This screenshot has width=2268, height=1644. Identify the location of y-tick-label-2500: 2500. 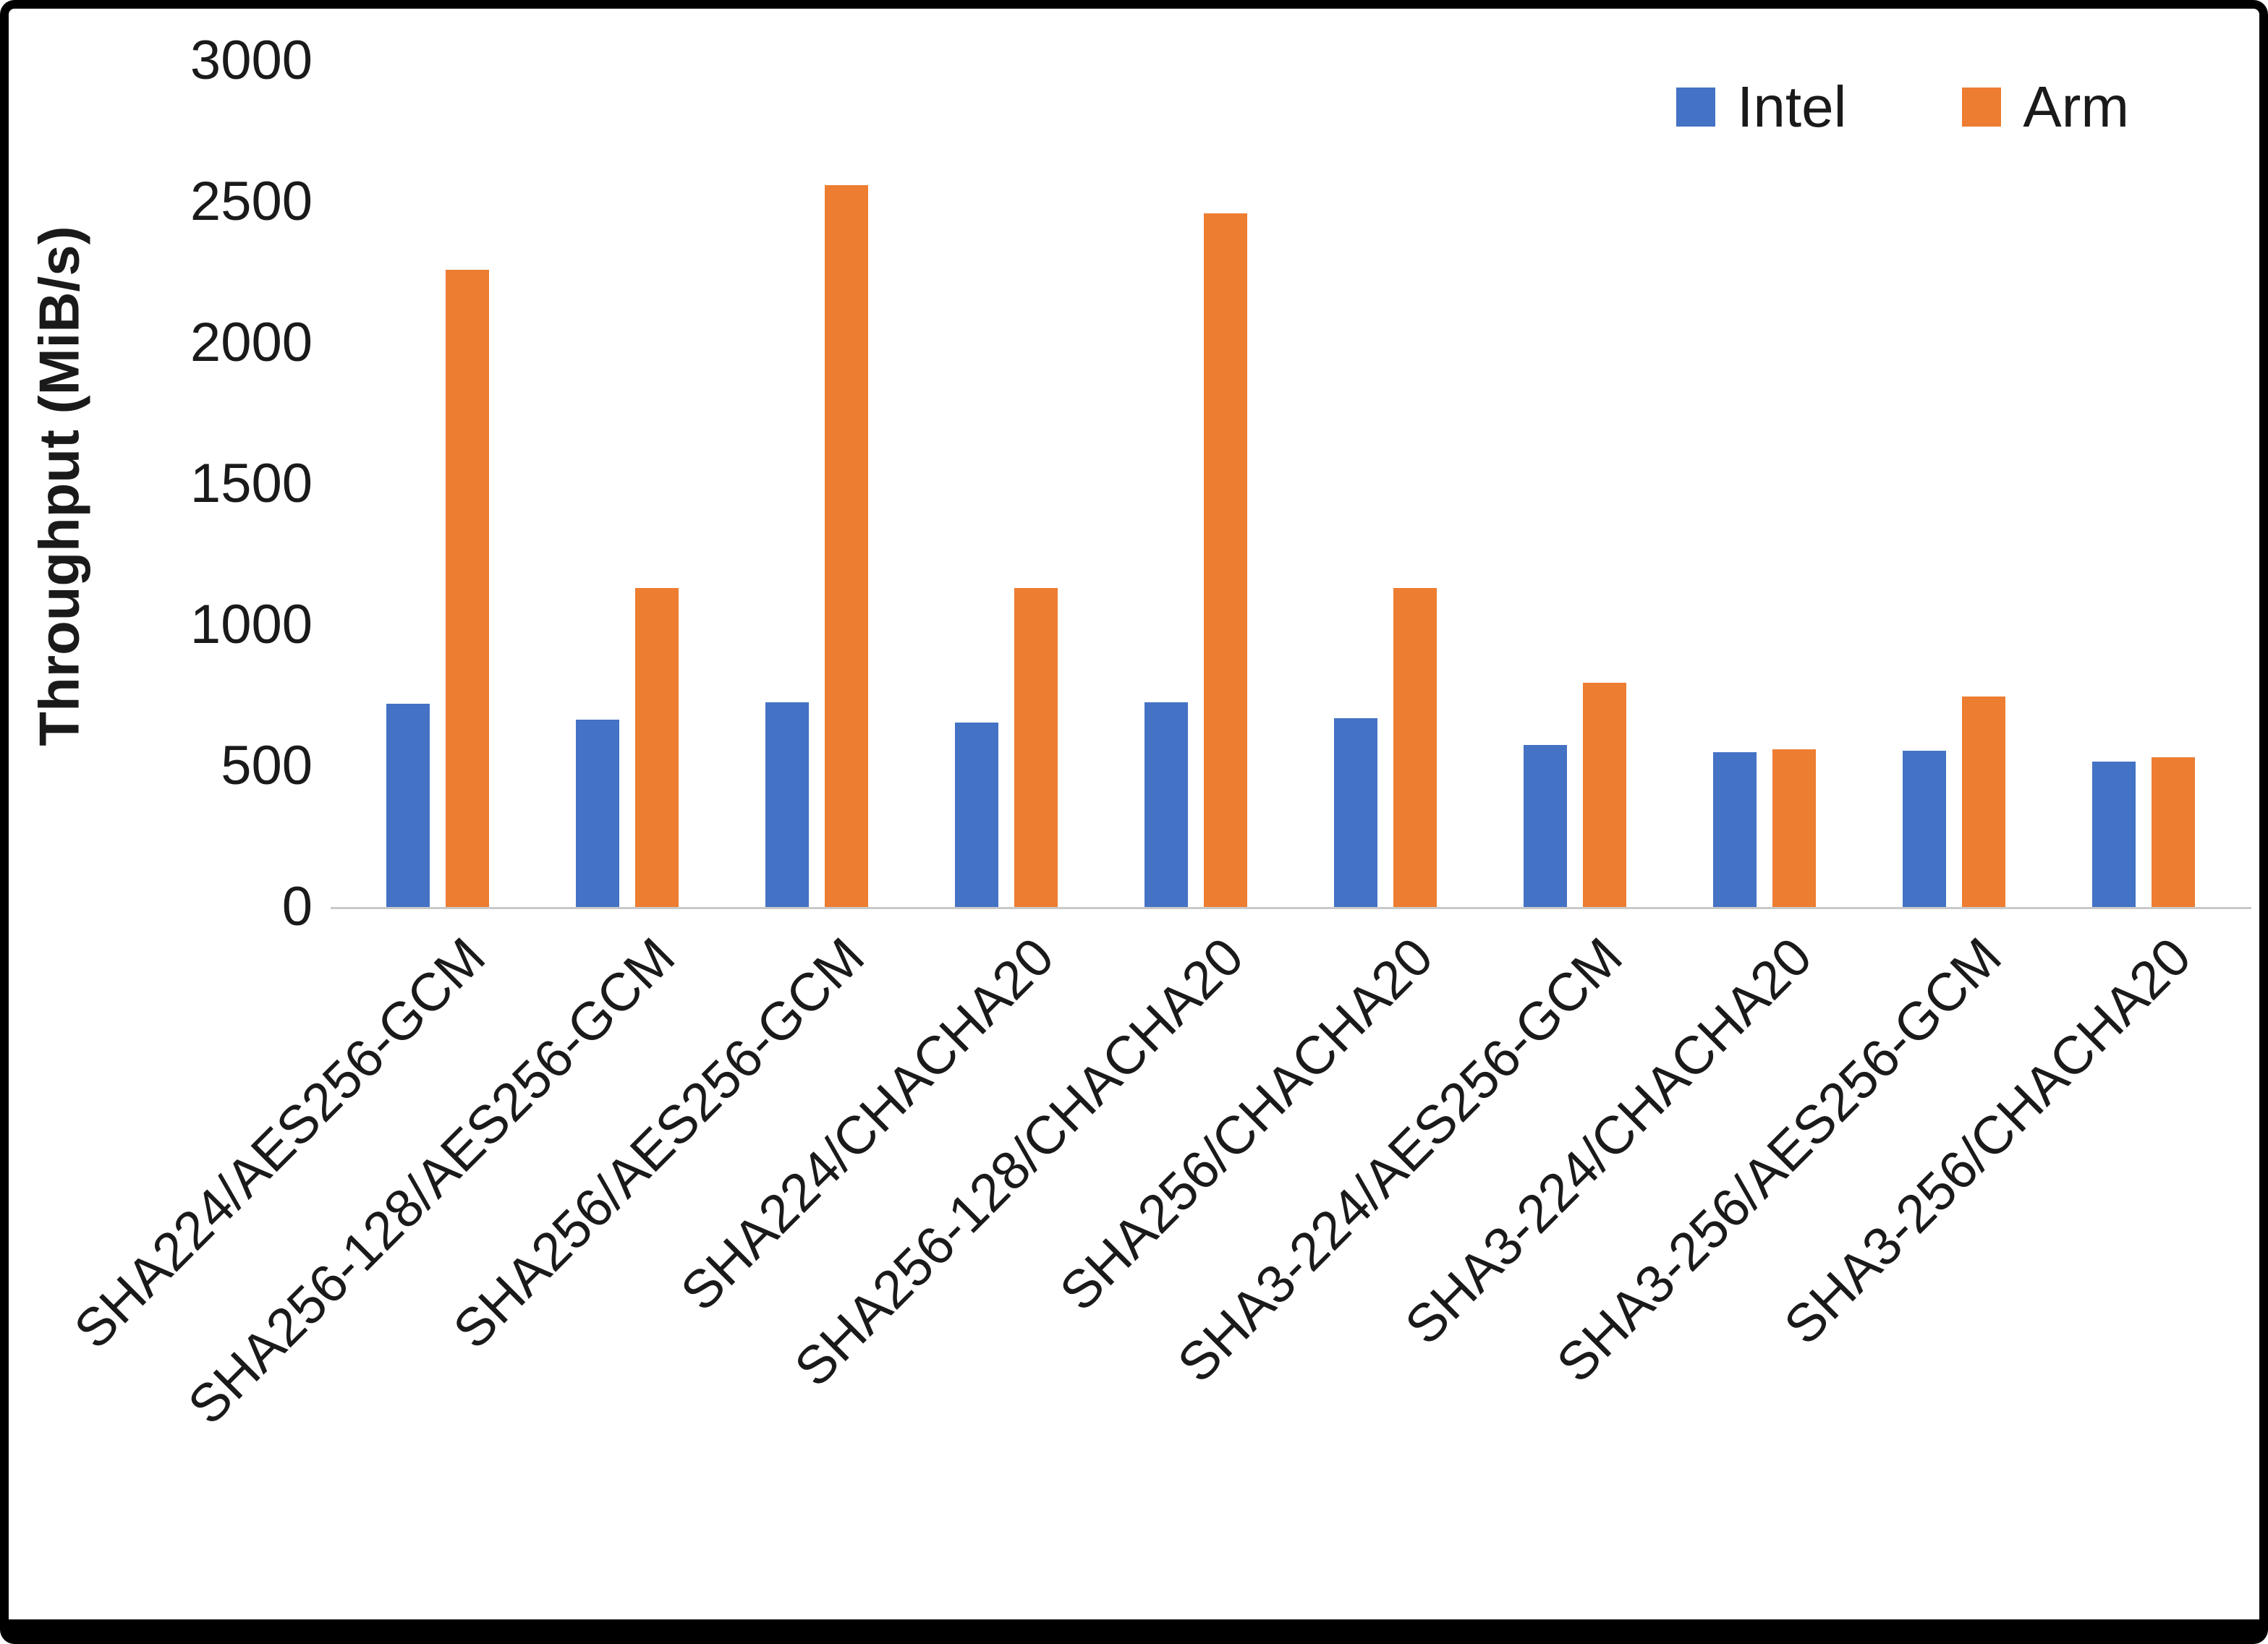
(252, 201).